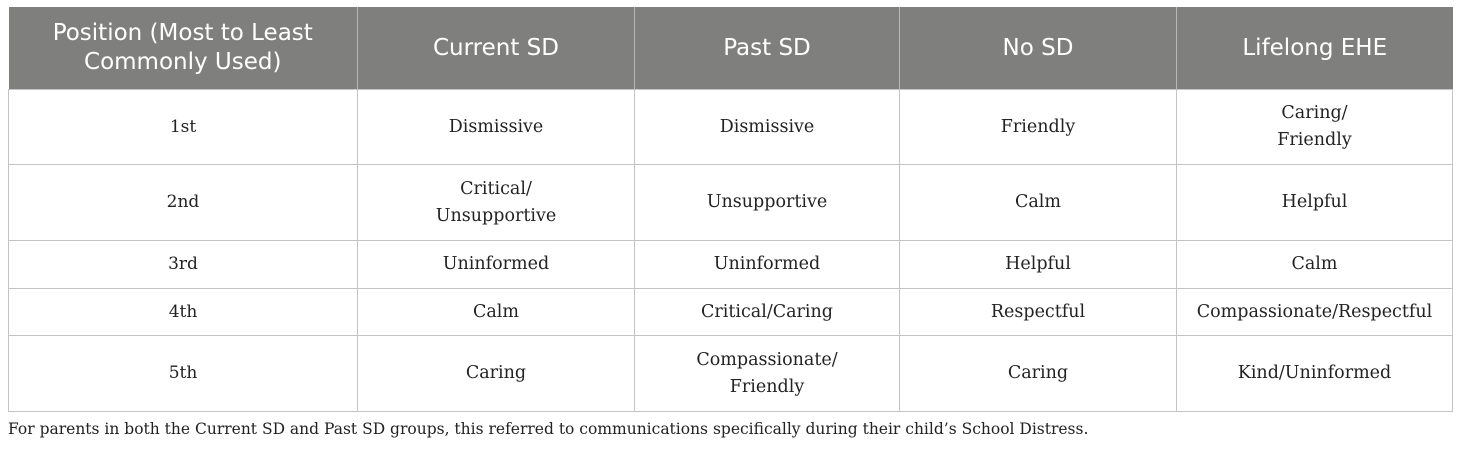 Image resolution: width=1460 pixels, height=450 pixels. Describe the element at coordinates (183, 202) in the screenshot. I see `position-cell: 2nd` at that location.